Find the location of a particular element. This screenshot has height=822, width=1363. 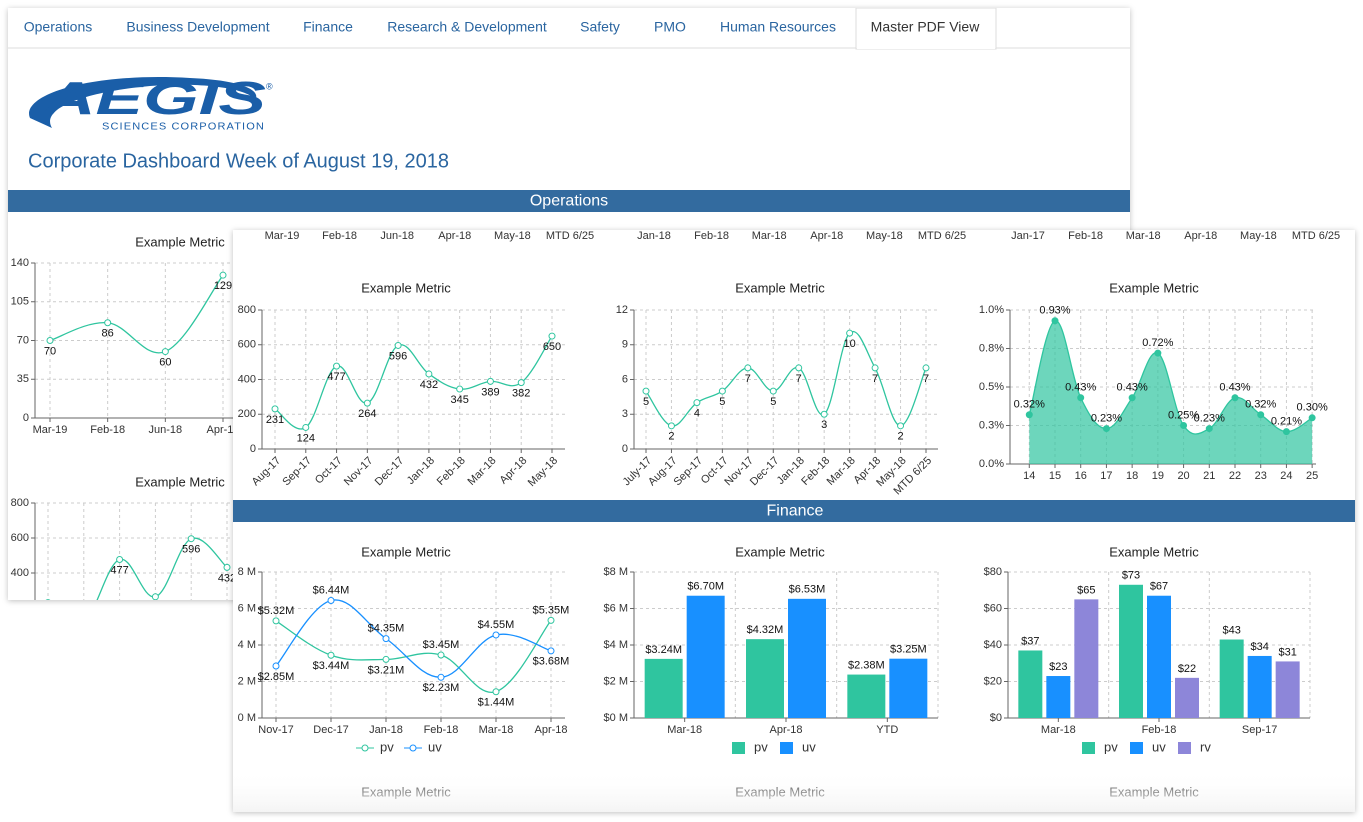

value-label: 264 is located at coordinates (367, 414).